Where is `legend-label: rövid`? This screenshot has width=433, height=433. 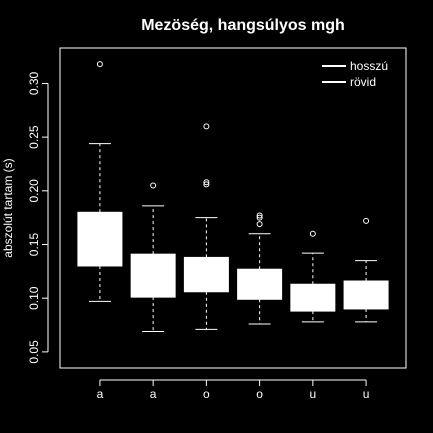
legend-label: rövid is located at coordinates (363, 82).